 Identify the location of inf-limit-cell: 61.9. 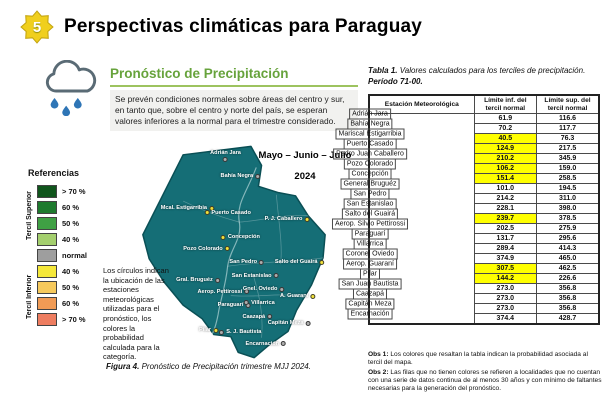
(505, 119).